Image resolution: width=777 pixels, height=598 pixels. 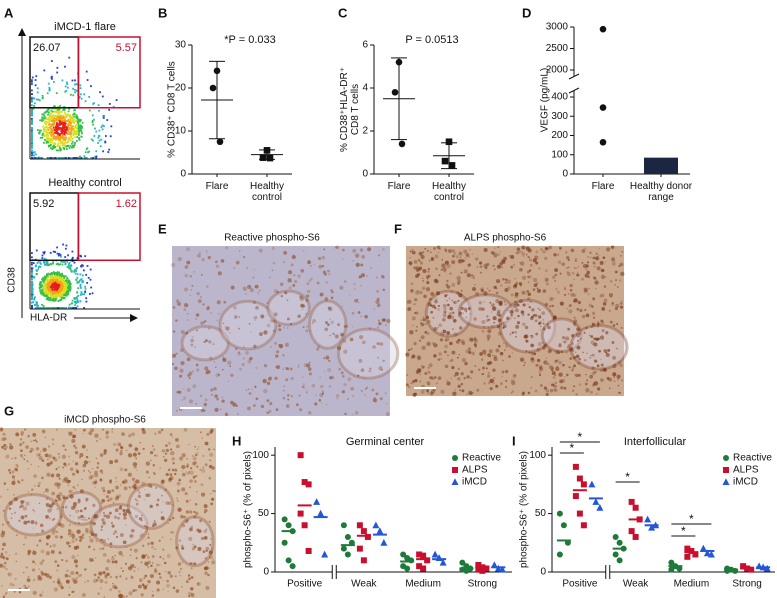 What do you see at coordinates (181, 45) in the screenshot?
I see `y-tick-label: 30` at bounding box center [181, 45].